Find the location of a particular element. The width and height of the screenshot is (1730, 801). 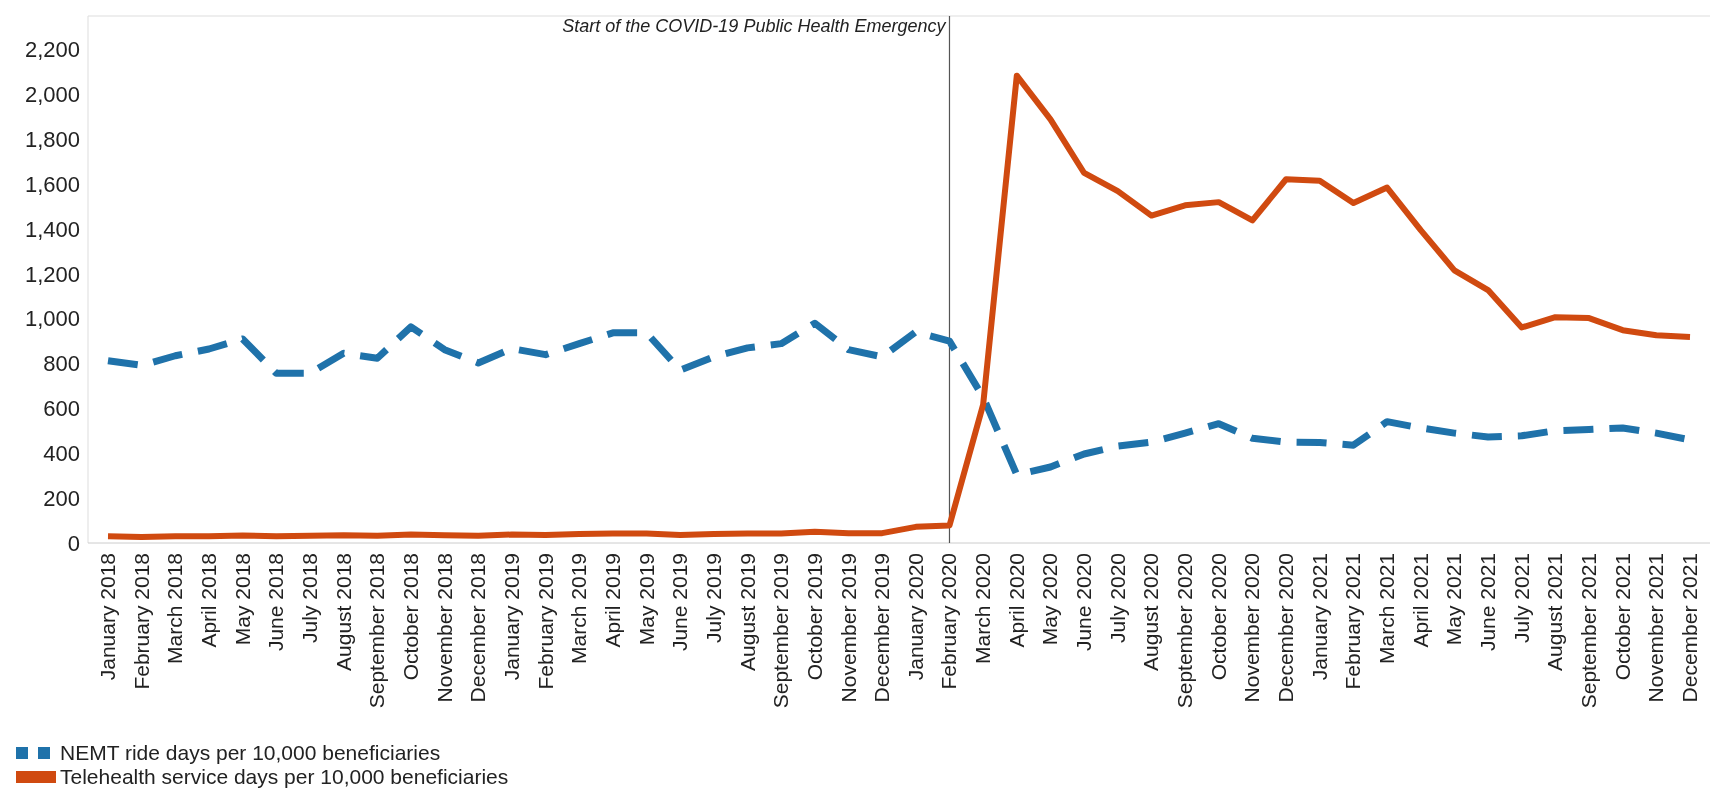

x-tick-label: April 2020 is located at coordinates (1016, 600).